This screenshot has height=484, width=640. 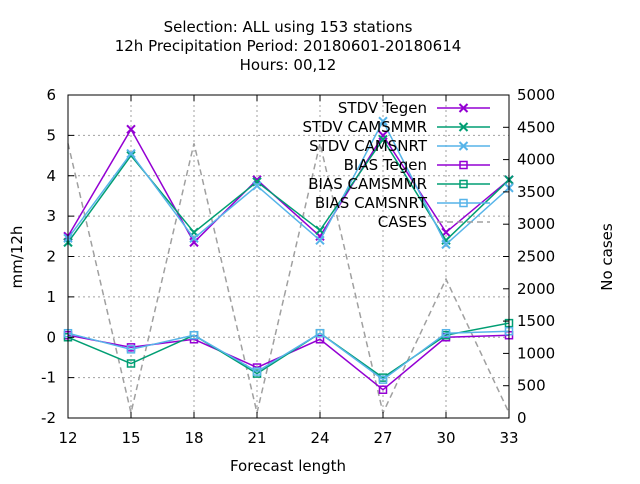 I want to click on y-axis-label: mm/12h, so click(x=17, y=257).